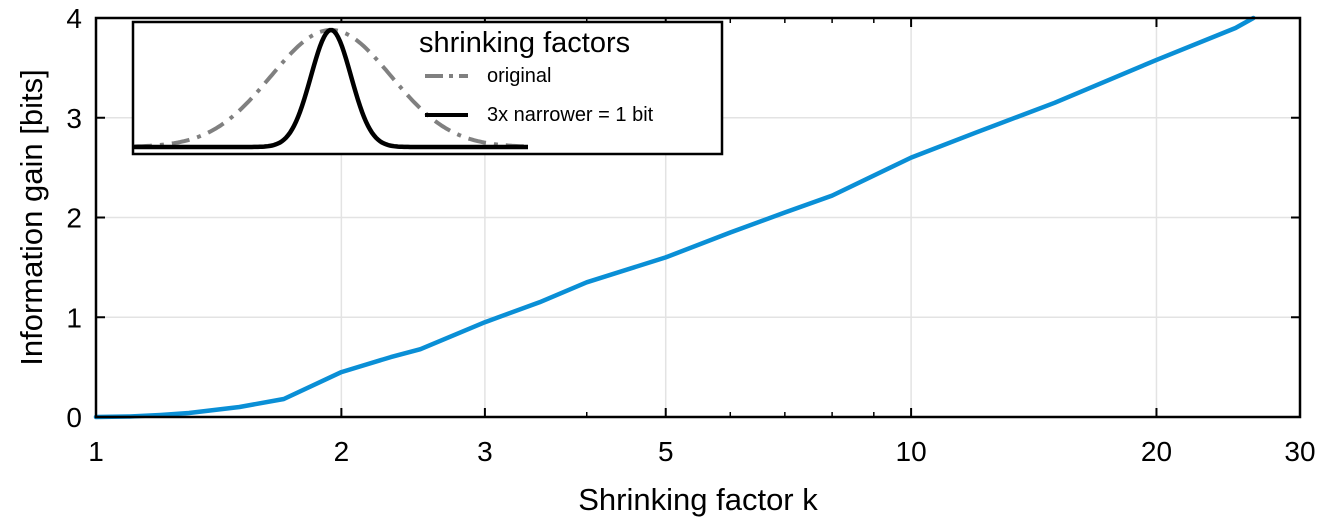 The image size is (1333, 521). Describe the element at coordinates (74, 317) in the screenshot. I see `y-tick-label: 1` at that location.